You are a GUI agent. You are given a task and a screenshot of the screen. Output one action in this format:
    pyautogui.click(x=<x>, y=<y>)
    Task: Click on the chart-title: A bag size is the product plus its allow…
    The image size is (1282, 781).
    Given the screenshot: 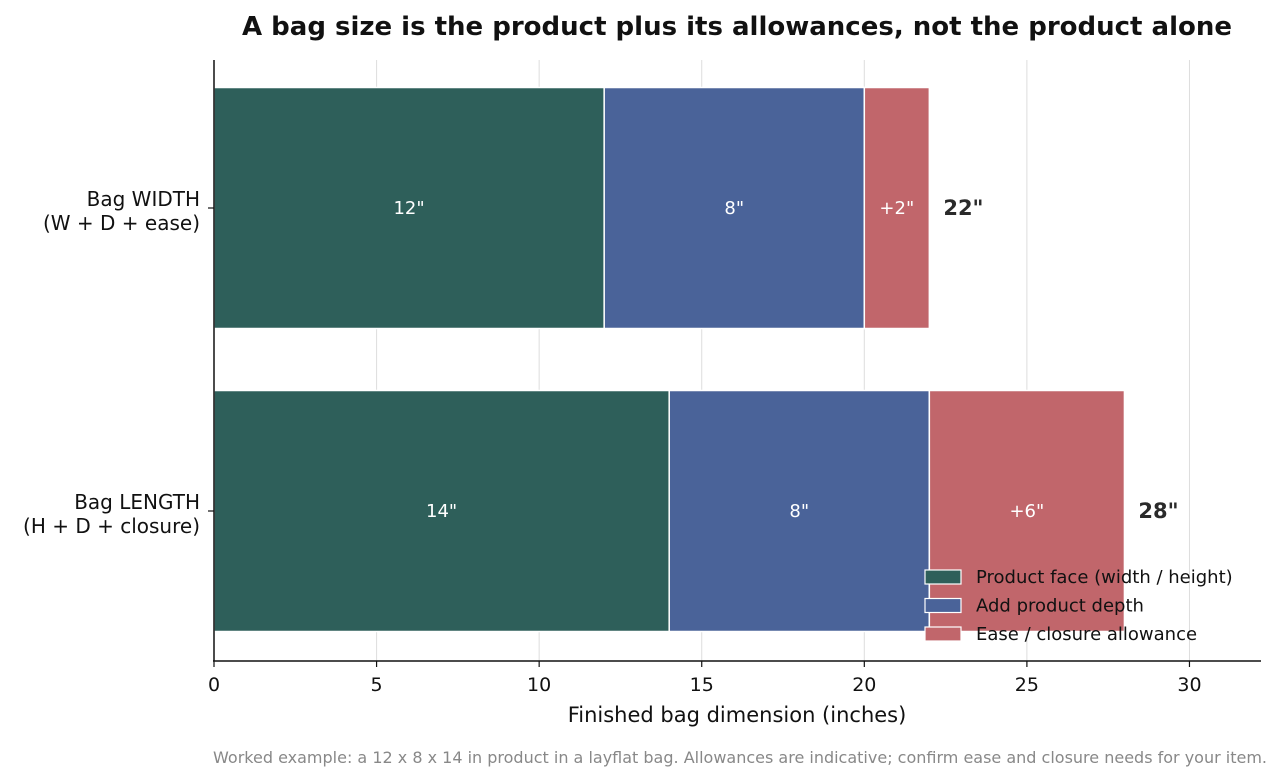 What is the action you would take?
    pyautogui.click(x=737, y=27)
    